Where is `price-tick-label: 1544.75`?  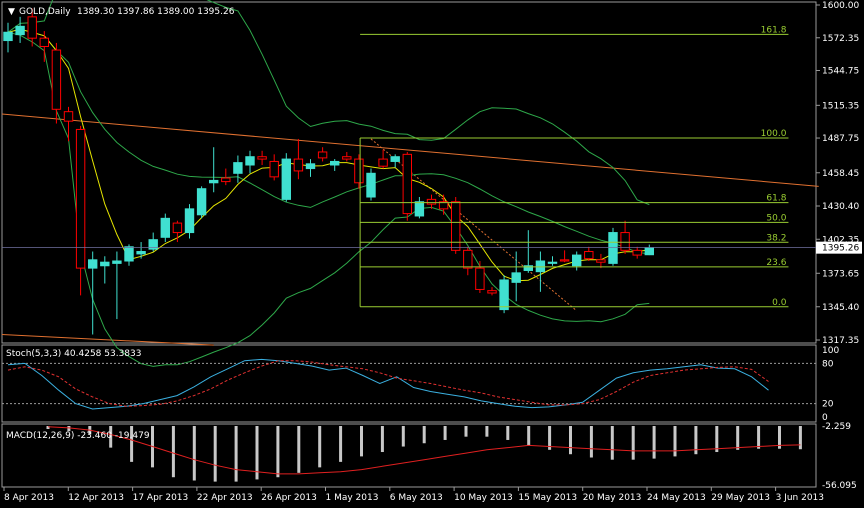
price-tick-label: 1544.75 is located at coordinates (840, 71).